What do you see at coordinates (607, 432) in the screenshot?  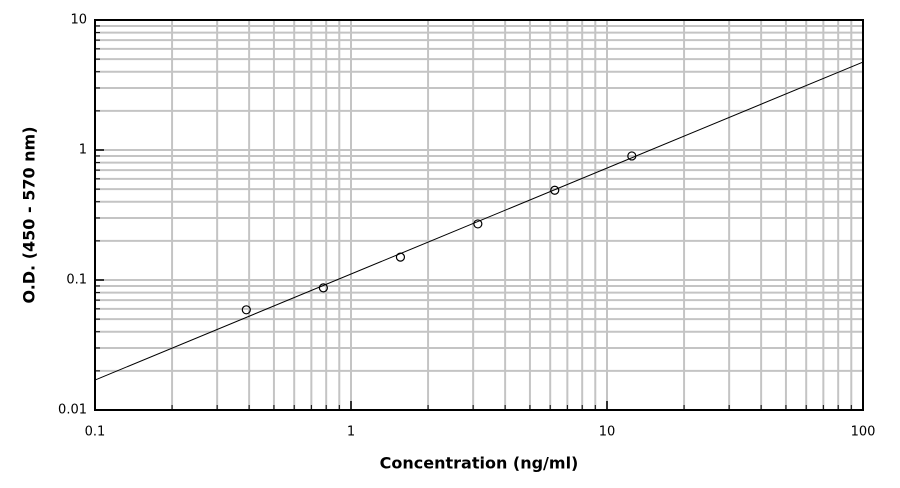 I see `x-tick-label: 10` at bounding box center [607, 432].